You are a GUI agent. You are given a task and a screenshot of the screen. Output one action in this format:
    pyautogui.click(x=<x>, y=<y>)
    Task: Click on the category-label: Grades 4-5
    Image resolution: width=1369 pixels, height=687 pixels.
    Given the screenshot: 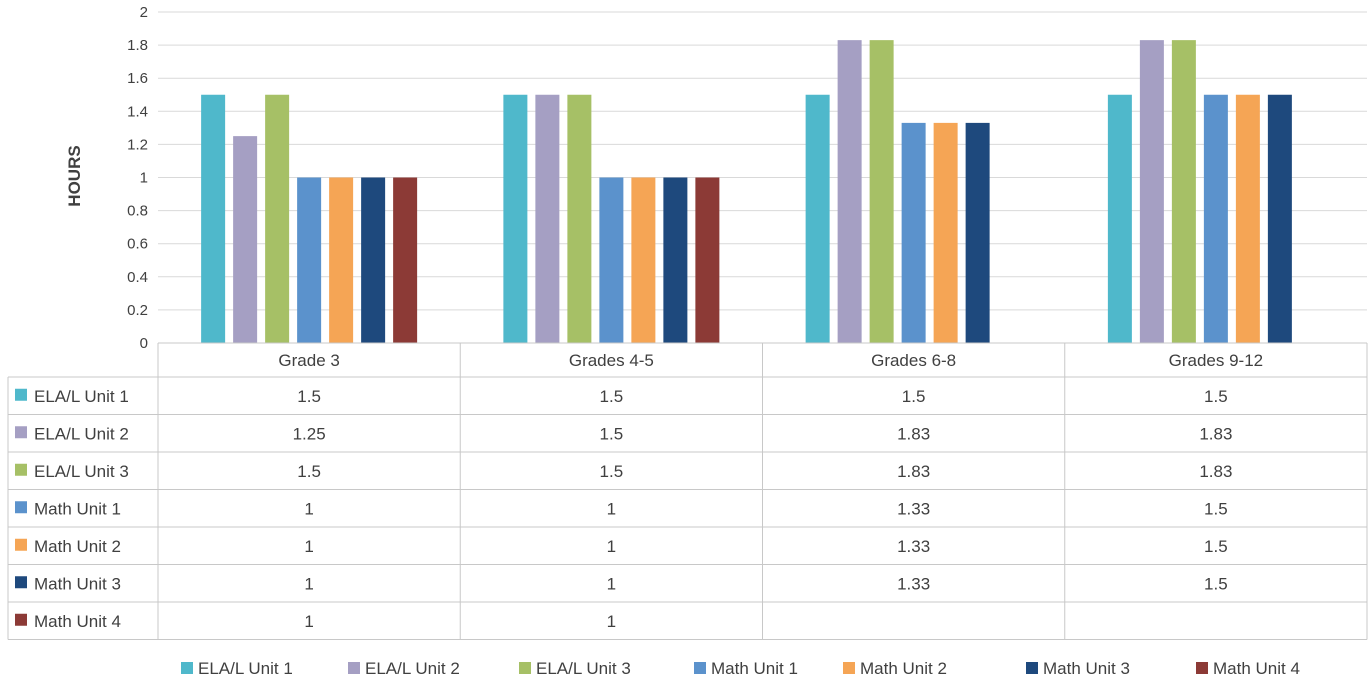 What is the action you would take?
    pyautogui.click(x=611, y=360)
    